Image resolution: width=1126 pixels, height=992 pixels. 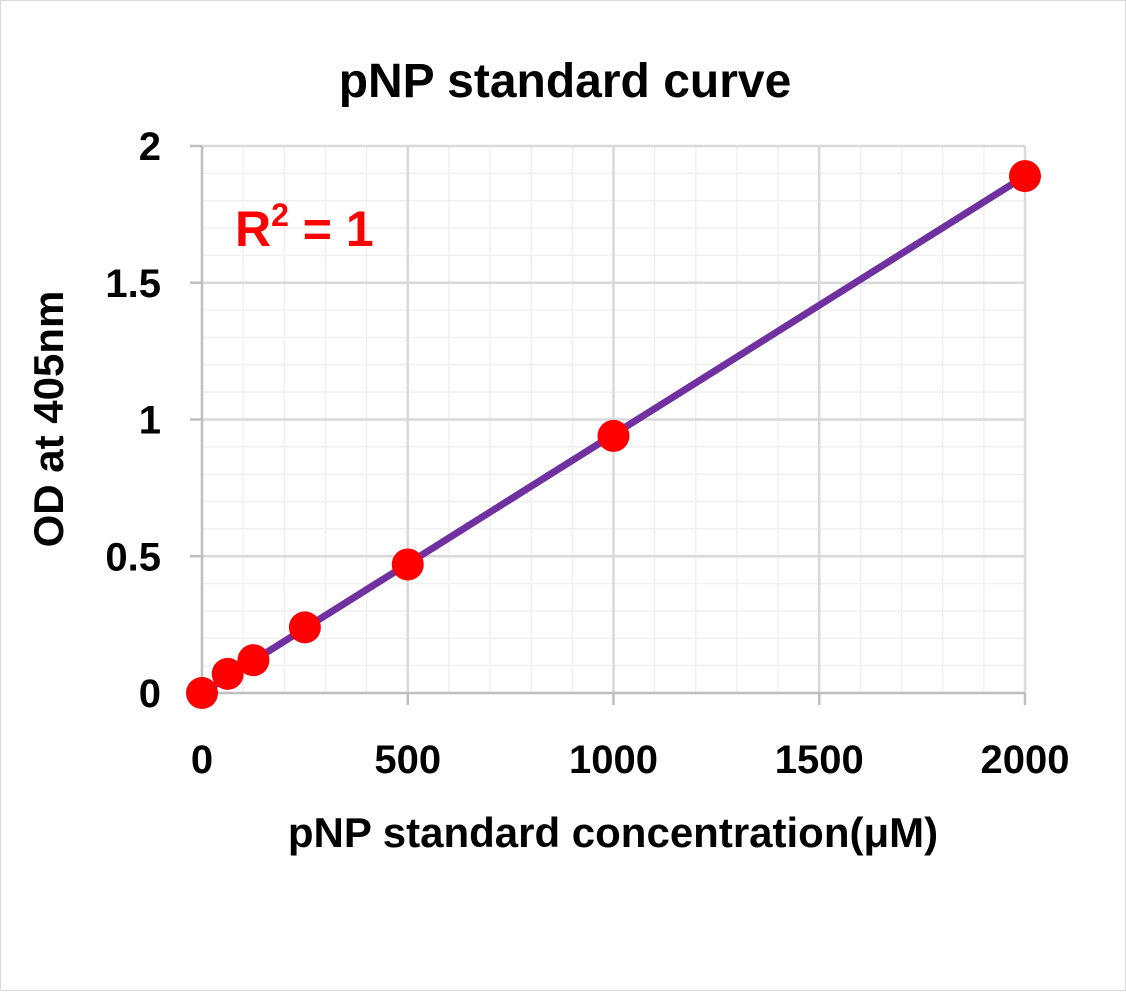 What do you see at coordinates (613, 760) in the screenshot?
I see `x-tick-label: 1000` at bounding box center [613, 760].